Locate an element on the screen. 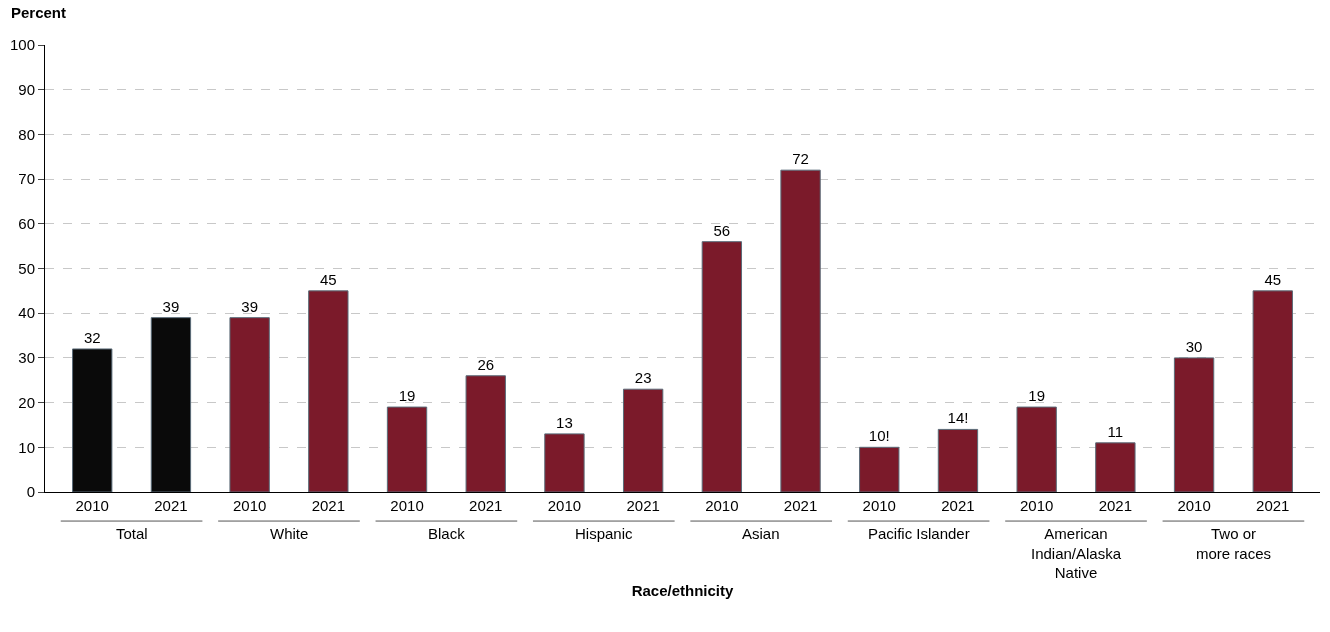 Image resolution: width=1330 pixels, height=632 pixels. y-tick-label: 10 is located at coordinates (26, 447).